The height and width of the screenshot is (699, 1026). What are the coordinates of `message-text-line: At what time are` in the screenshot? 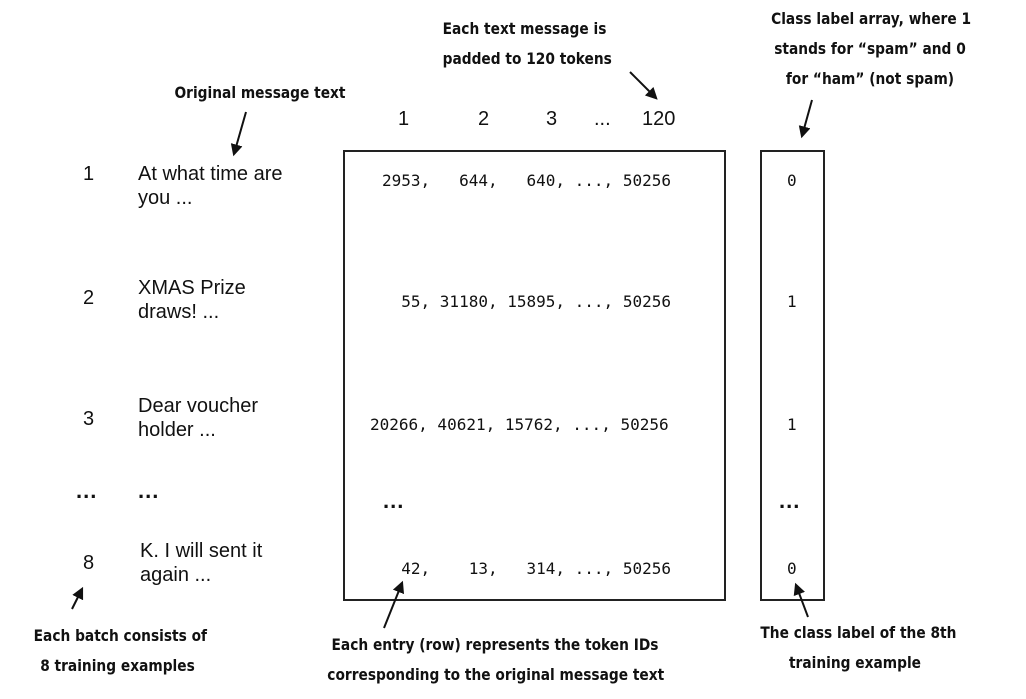 It's located at (210, 174).